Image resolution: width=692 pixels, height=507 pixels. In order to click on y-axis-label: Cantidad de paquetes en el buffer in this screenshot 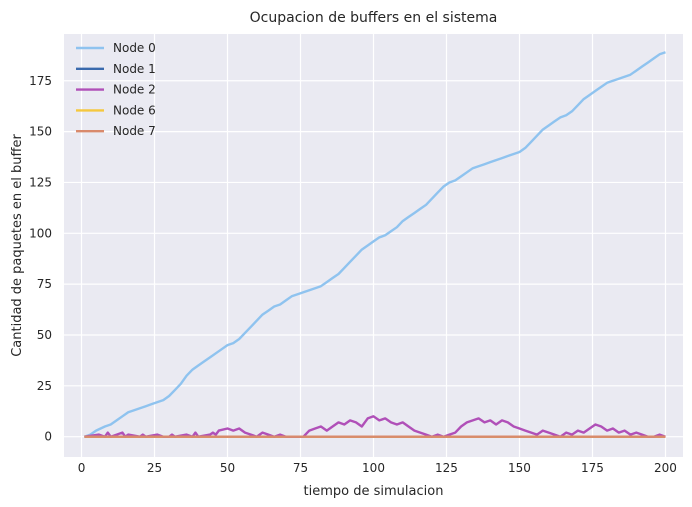, I will do `click(17, 245)`.